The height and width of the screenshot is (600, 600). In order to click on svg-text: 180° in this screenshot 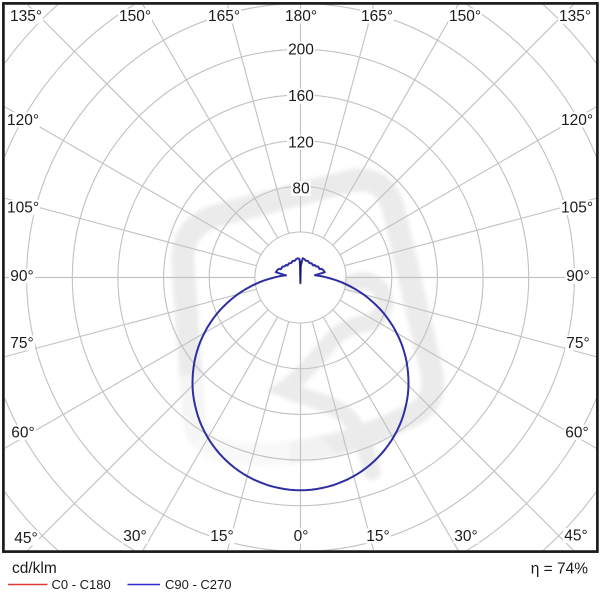, I will do `click(301, 16)`.